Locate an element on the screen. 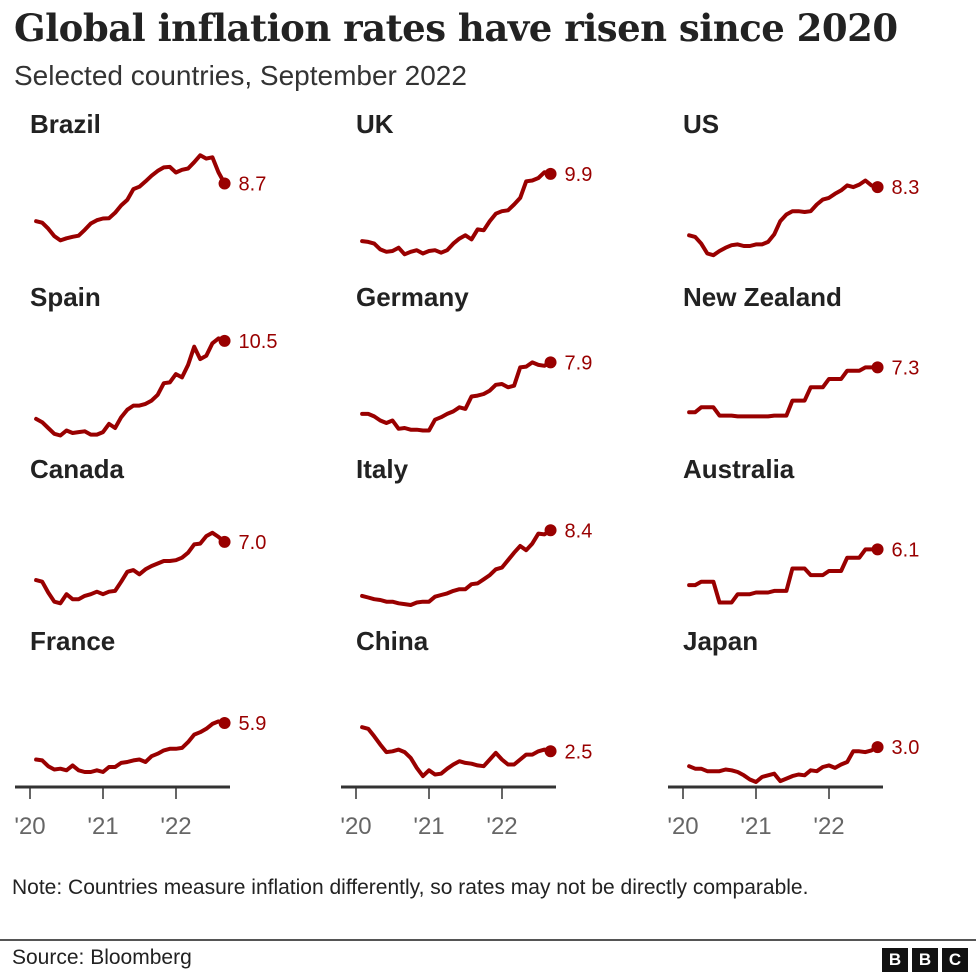 The image size is (976, 976). value-label: 5.9 is located at coordinates (253, 724).